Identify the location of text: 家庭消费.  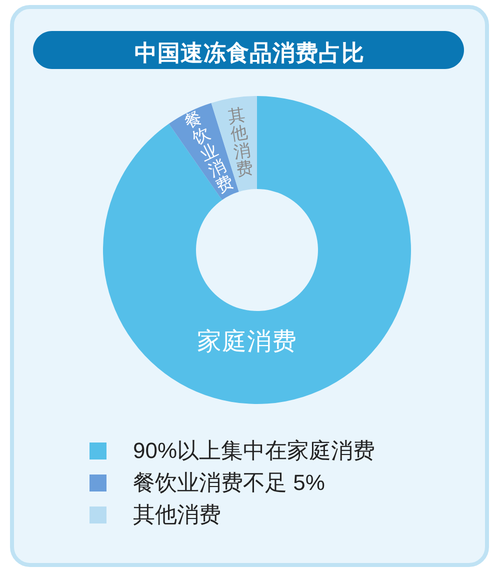
(247, 342).